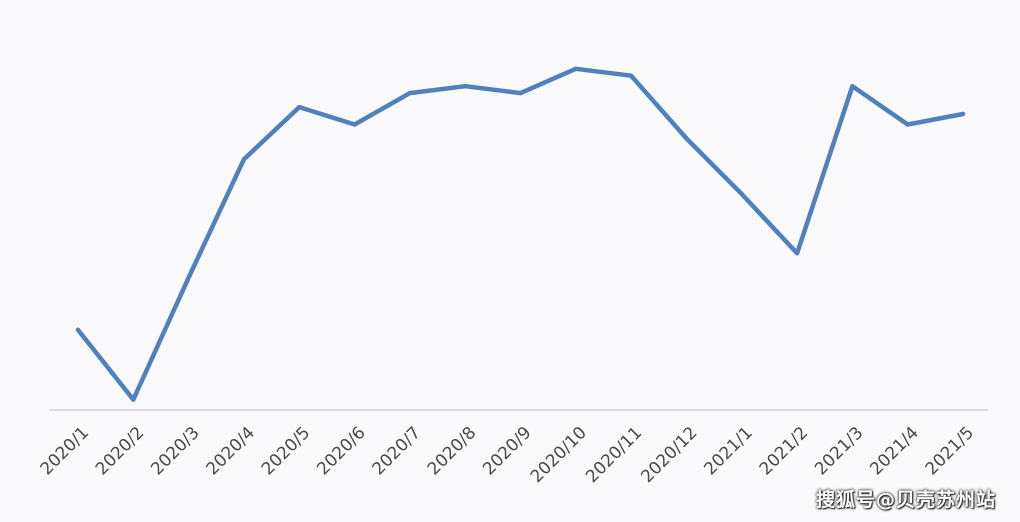 The image size is (1020, 522). I want to click on x-tick-label: 2020/5, so click(286, 451).